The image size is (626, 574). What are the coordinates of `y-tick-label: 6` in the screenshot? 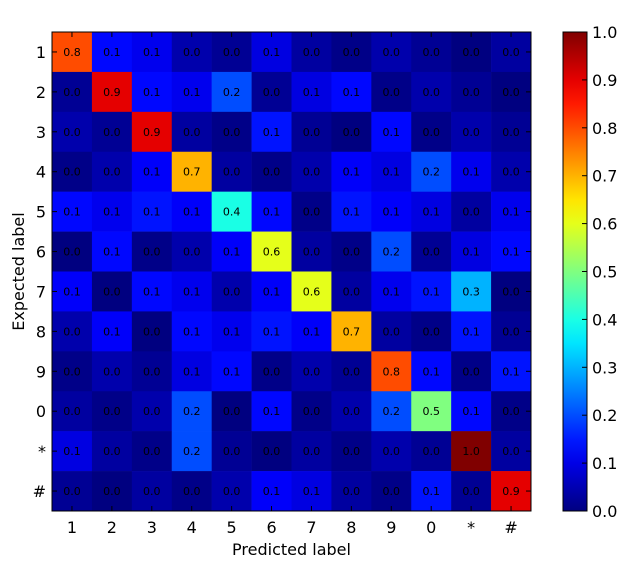 It's located at (41, 252).